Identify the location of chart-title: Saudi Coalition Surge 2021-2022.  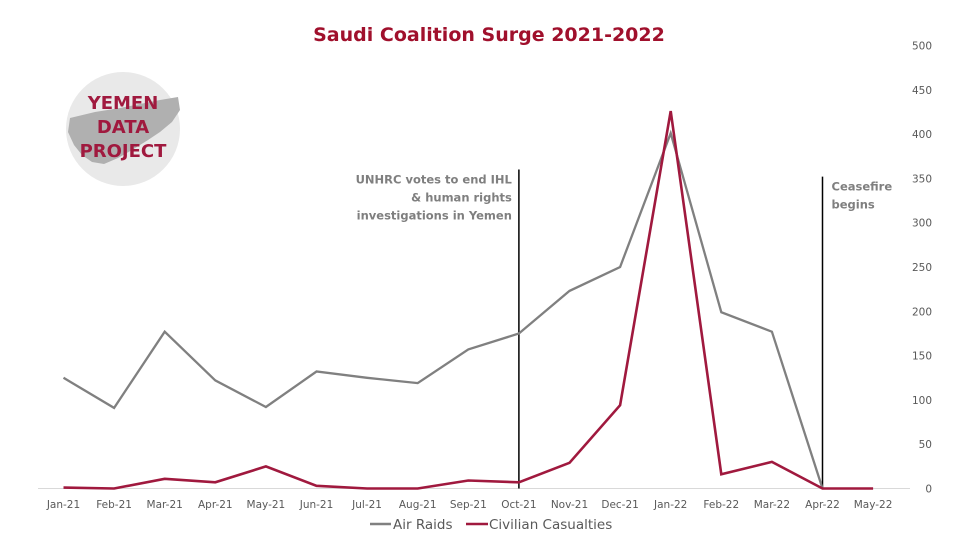
(489, 35).